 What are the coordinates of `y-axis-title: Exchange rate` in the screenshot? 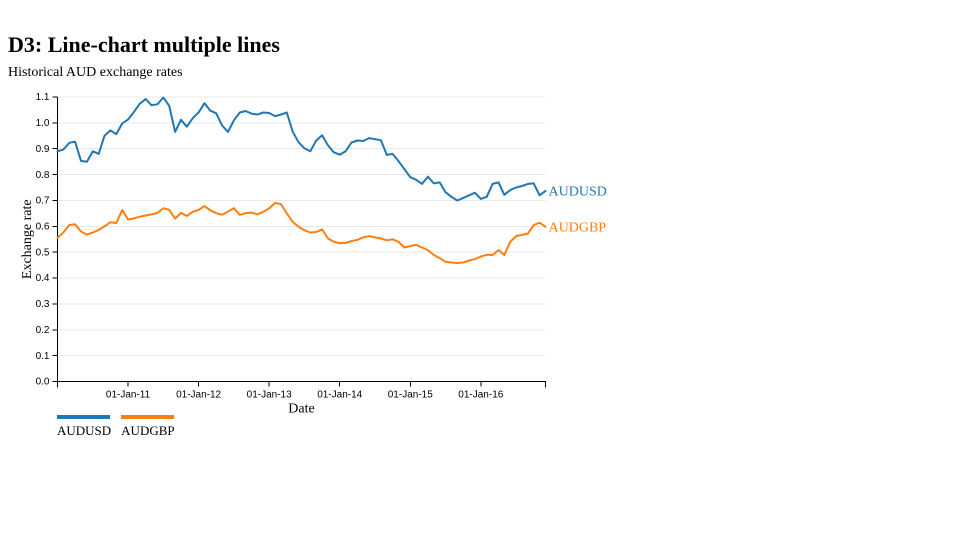 It's located at (27, 239).